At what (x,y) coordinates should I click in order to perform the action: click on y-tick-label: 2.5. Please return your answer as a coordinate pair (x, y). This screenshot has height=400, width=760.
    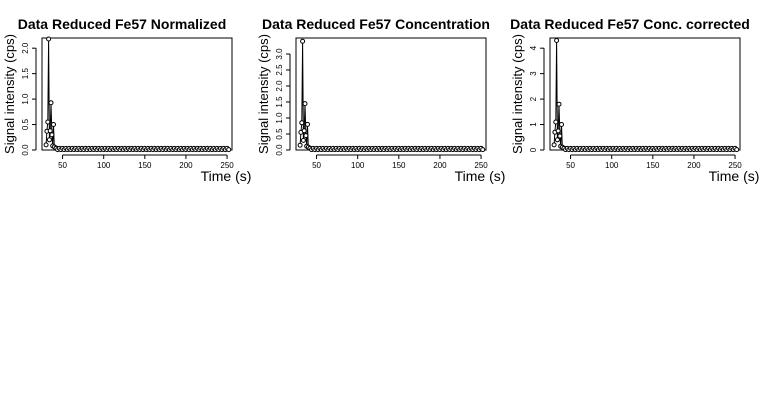
    Looking at the image, I should click on (279, 70).